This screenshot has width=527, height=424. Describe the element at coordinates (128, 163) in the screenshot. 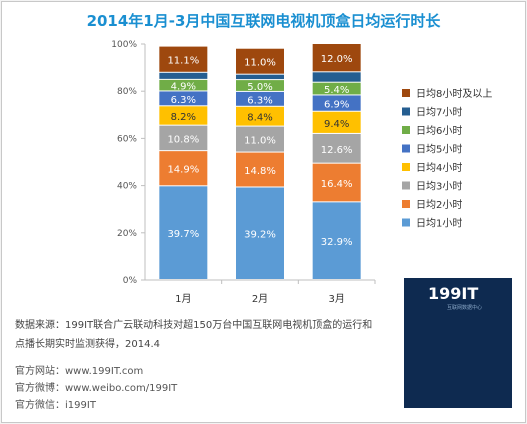

I see `y-axis: 0% 20% 40% 60% 80% 100%` at that location.